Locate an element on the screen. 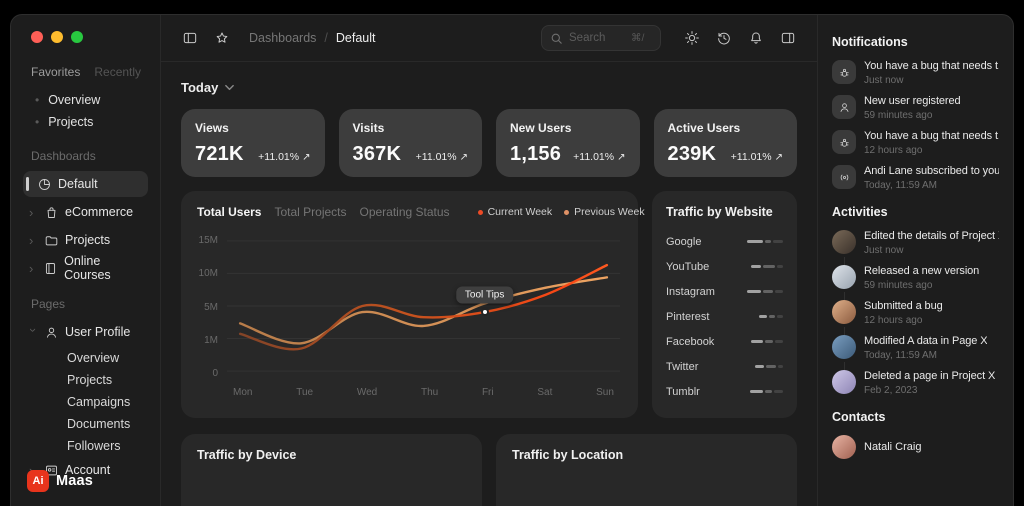 The image size is (1024, 506). panel-right-icon is located at coordinates (788, 38).